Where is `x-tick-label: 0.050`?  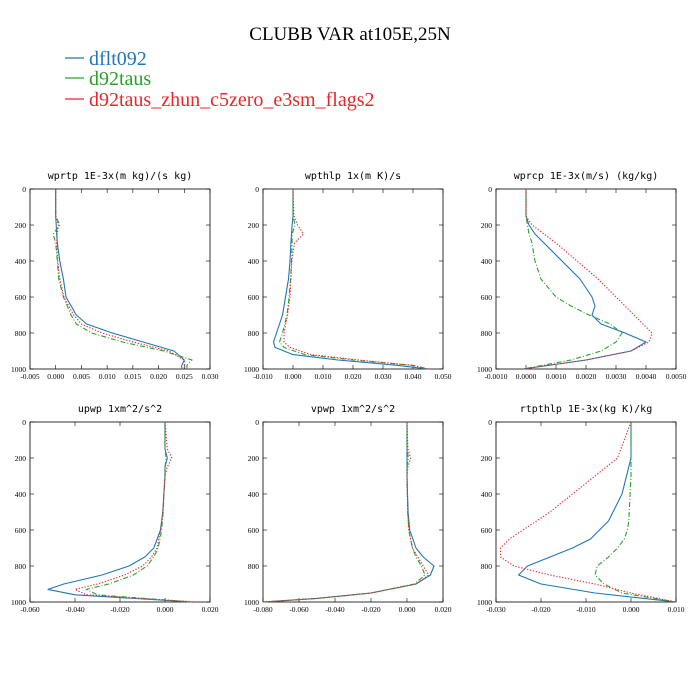
x-tick-label: 0.050 is located at coordinates (443, 376).